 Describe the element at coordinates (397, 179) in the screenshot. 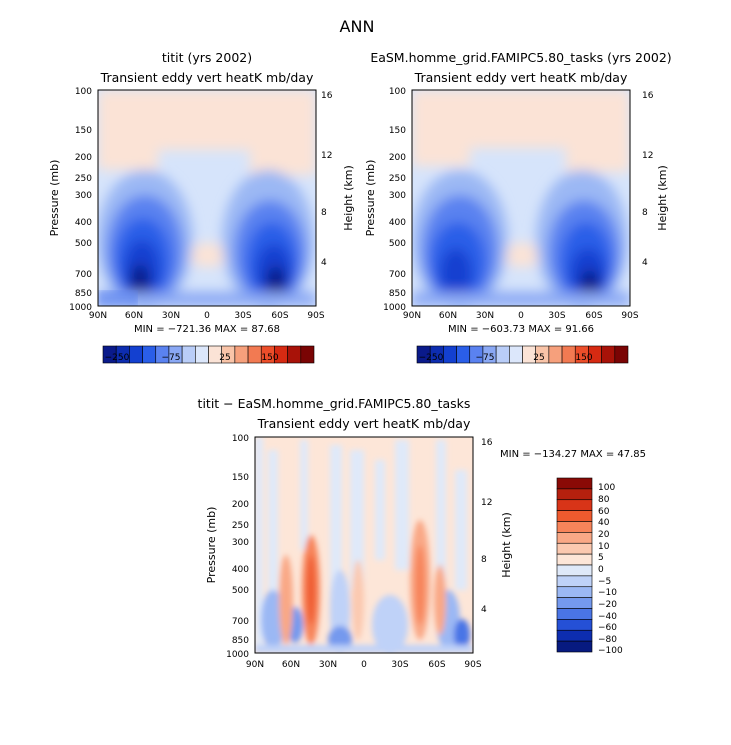

I see `panel-2-ytick: 250` at that location.